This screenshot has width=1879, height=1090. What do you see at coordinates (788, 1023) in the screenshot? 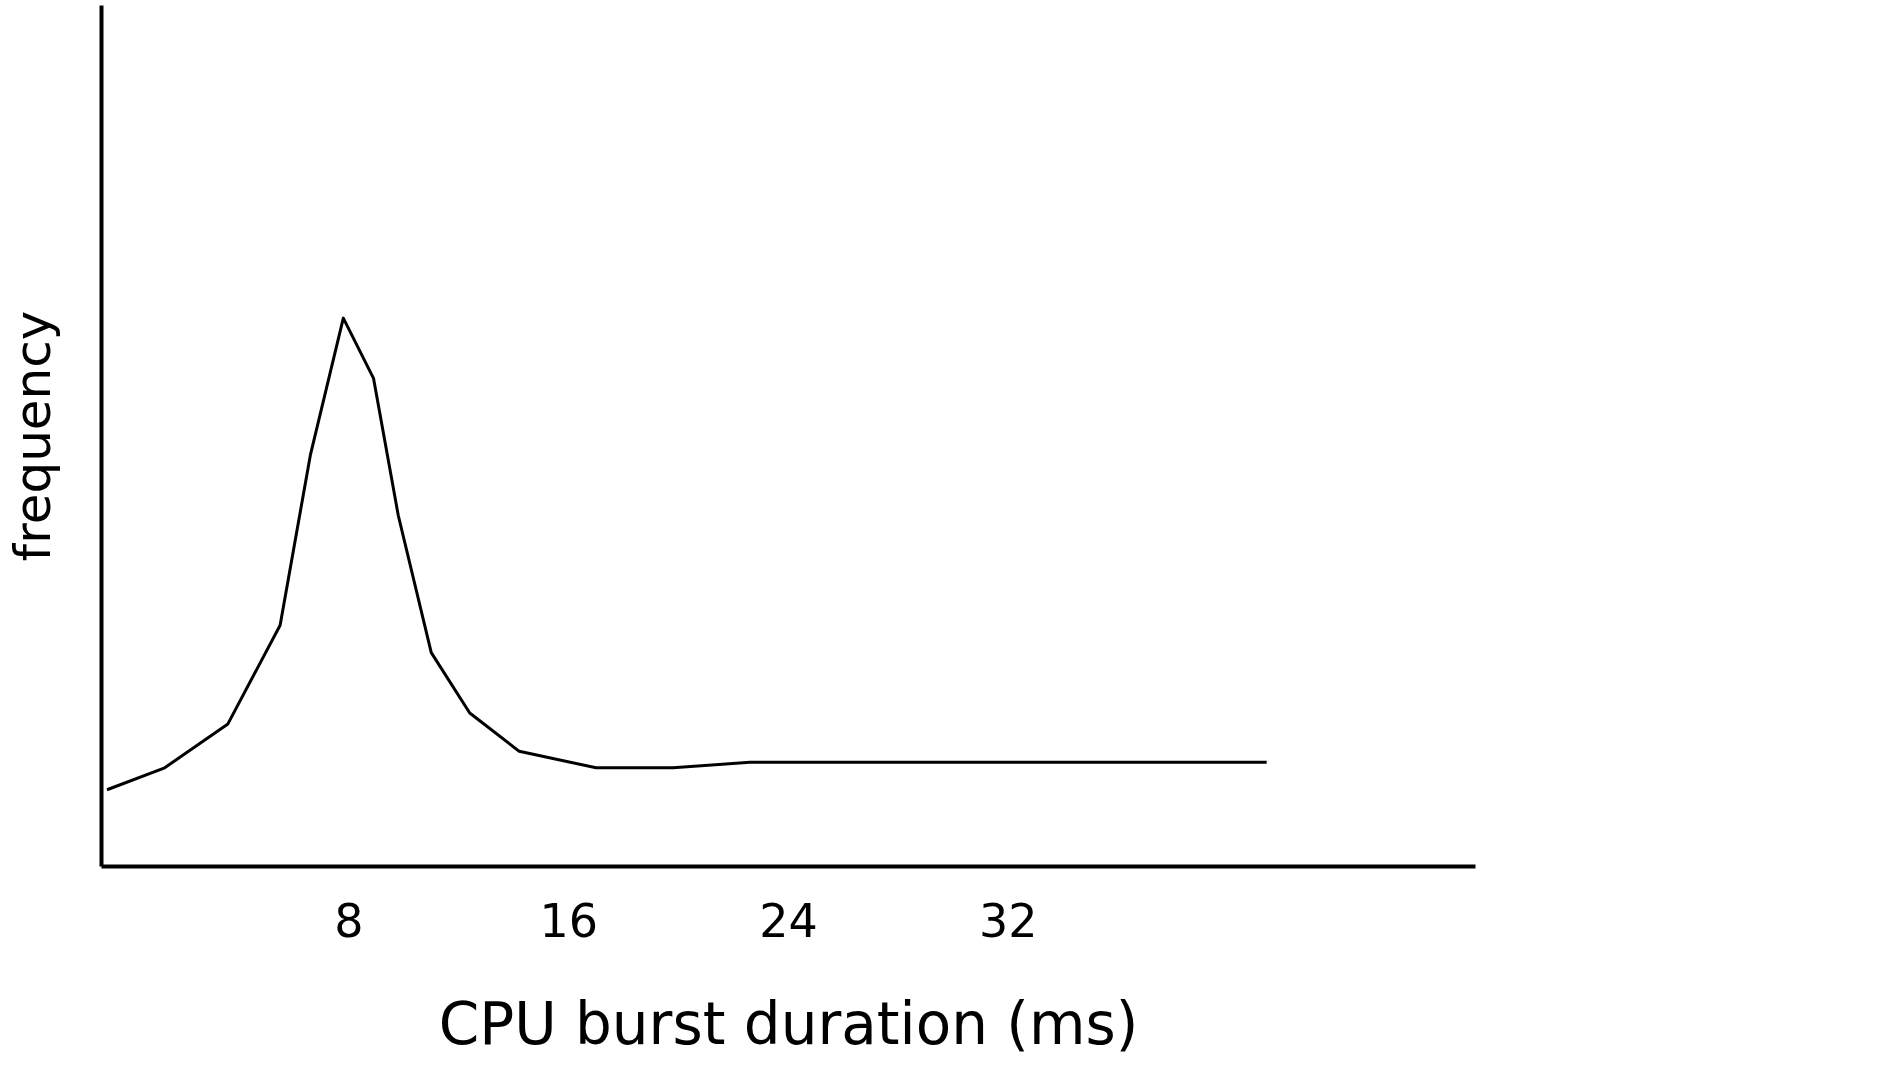
I see `x-axis-title: CPU burst duration (ms)` at bounding box center [788, 1023].